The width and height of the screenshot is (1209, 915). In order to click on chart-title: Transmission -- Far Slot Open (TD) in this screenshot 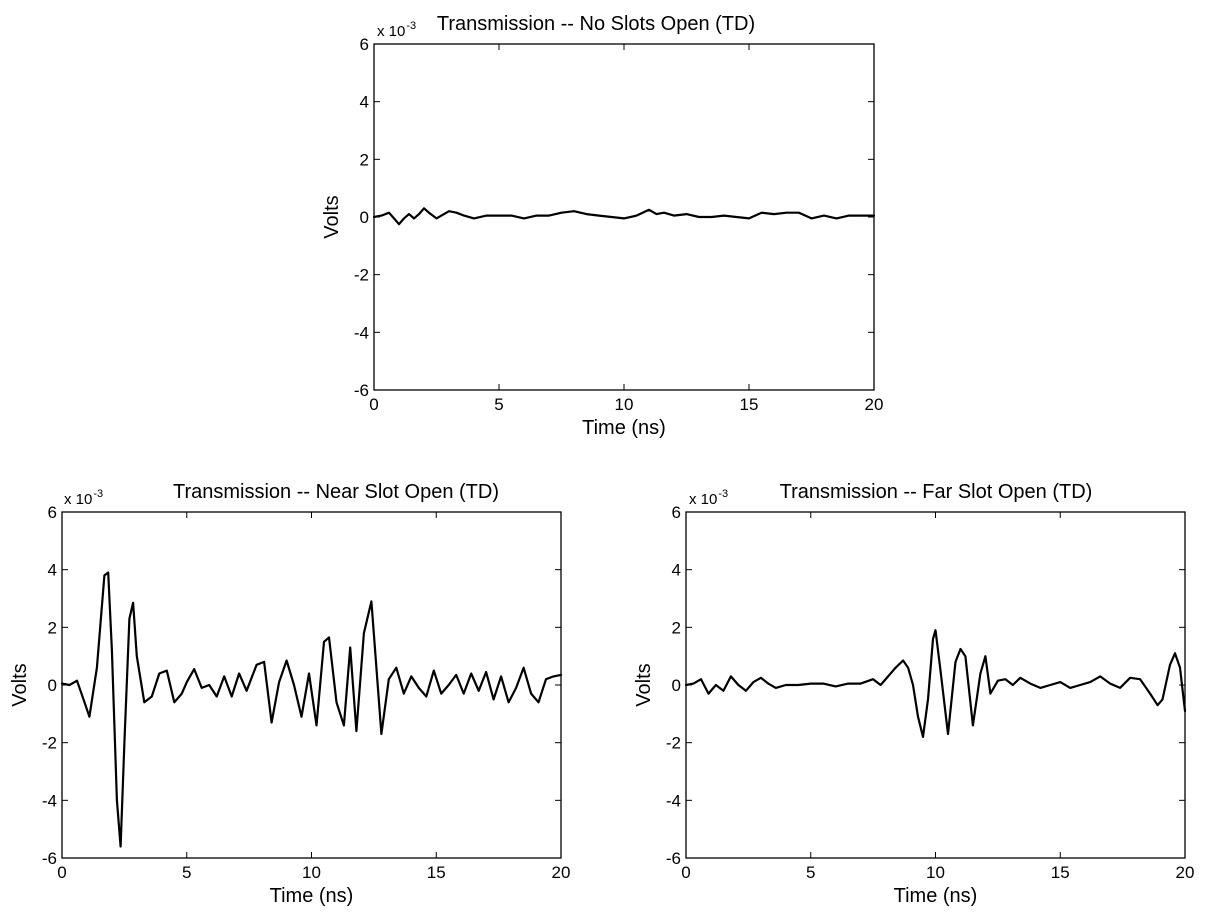, I will do `click(936, 492)`.